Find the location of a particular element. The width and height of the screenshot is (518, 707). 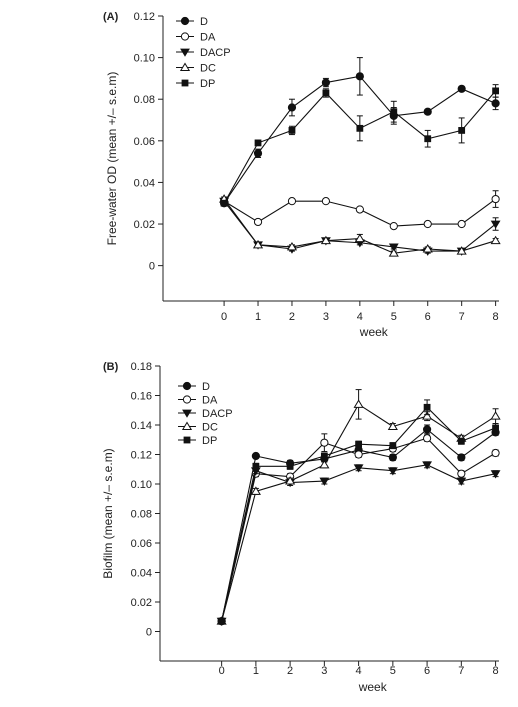

panel-label: (B) is located at coordinates (111, 367).